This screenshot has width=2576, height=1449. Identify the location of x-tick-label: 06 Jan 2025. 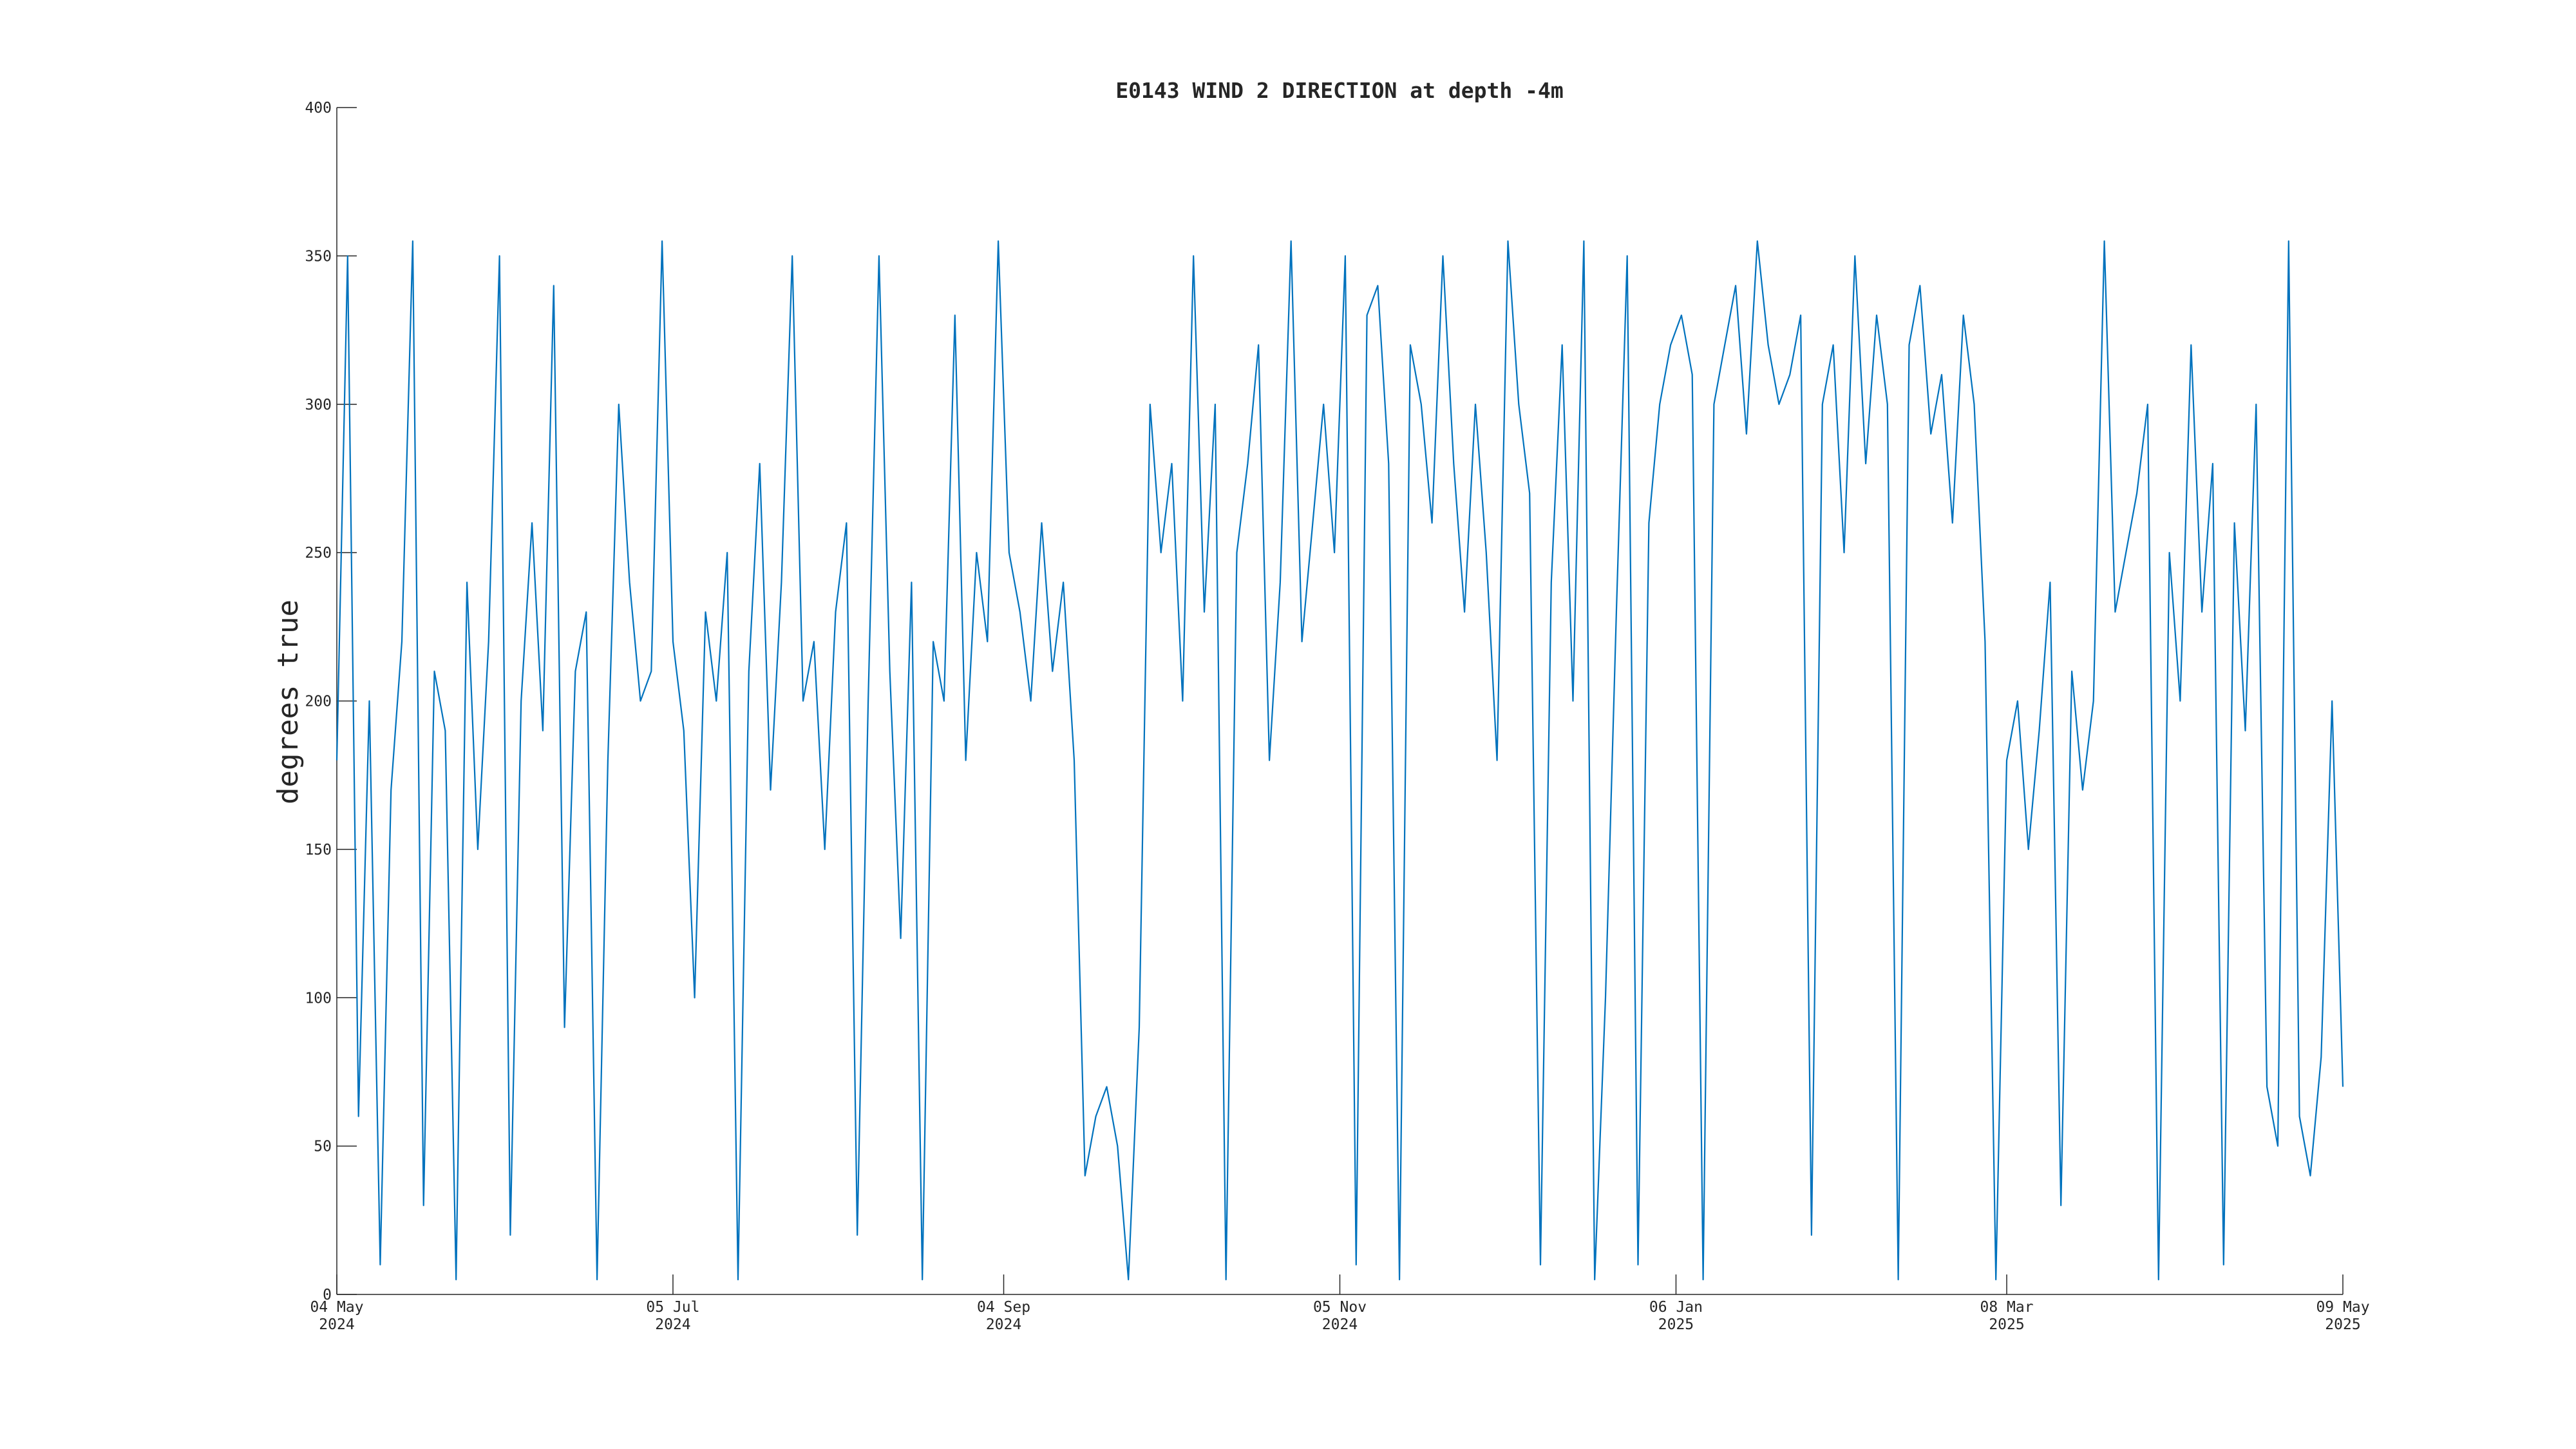
(1676, 1316).